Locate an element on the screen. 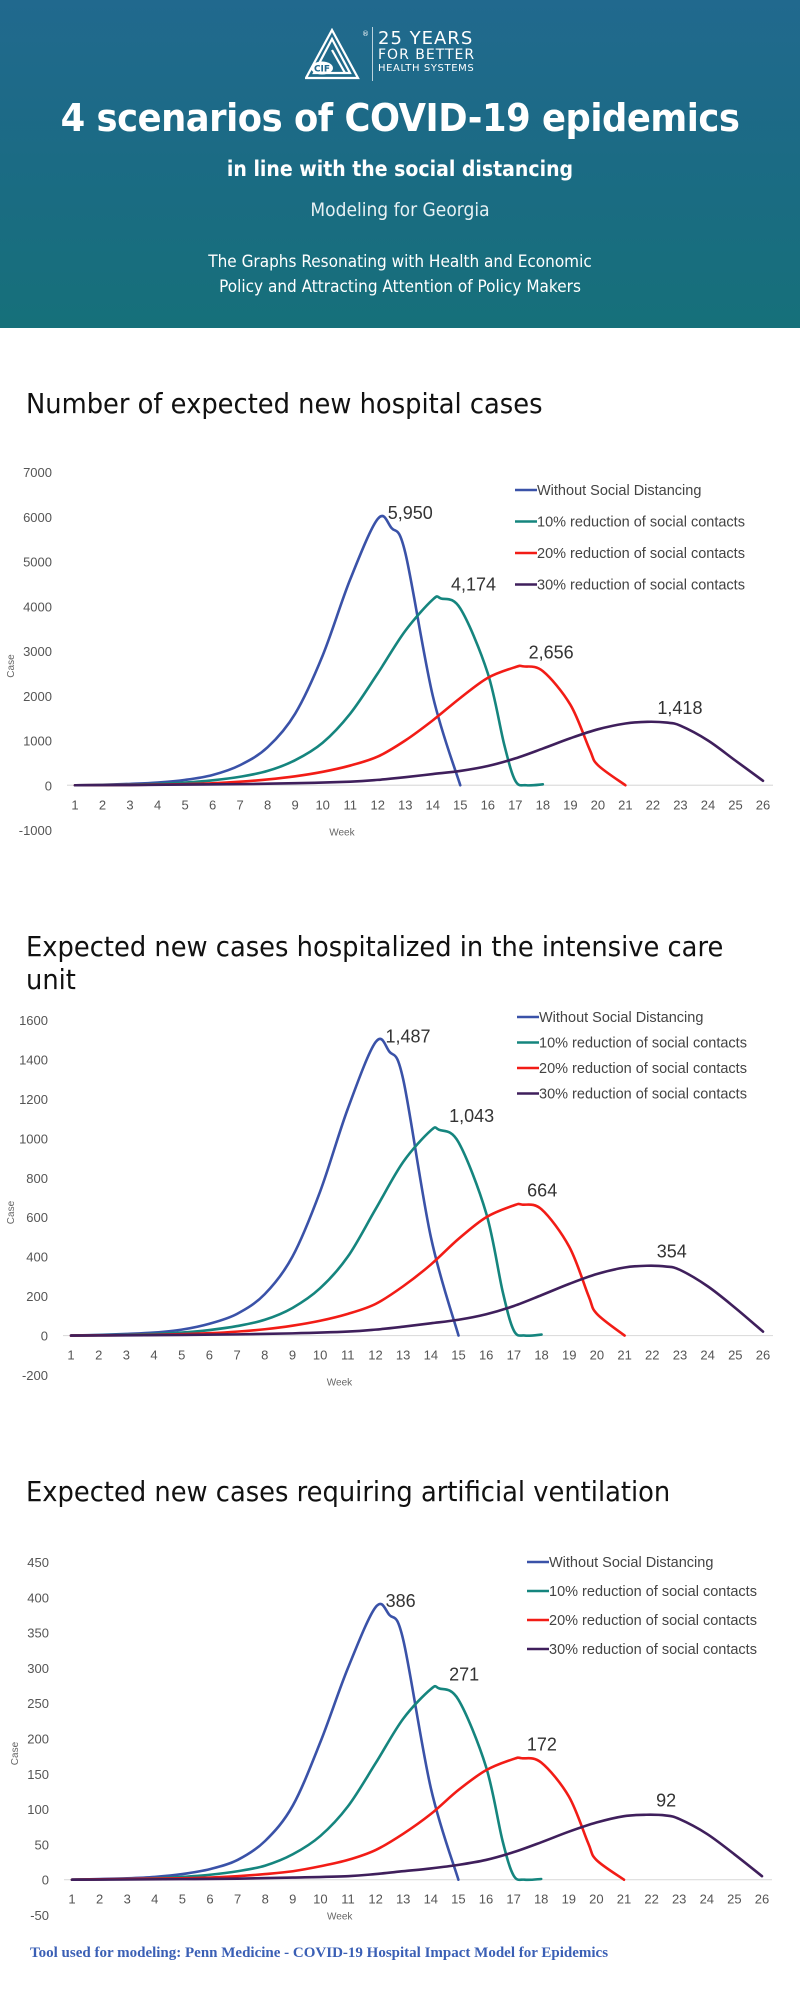 This screenshot has width=800, height=2000. y-tick-label: 300 is located at coordinates (38, 1668).